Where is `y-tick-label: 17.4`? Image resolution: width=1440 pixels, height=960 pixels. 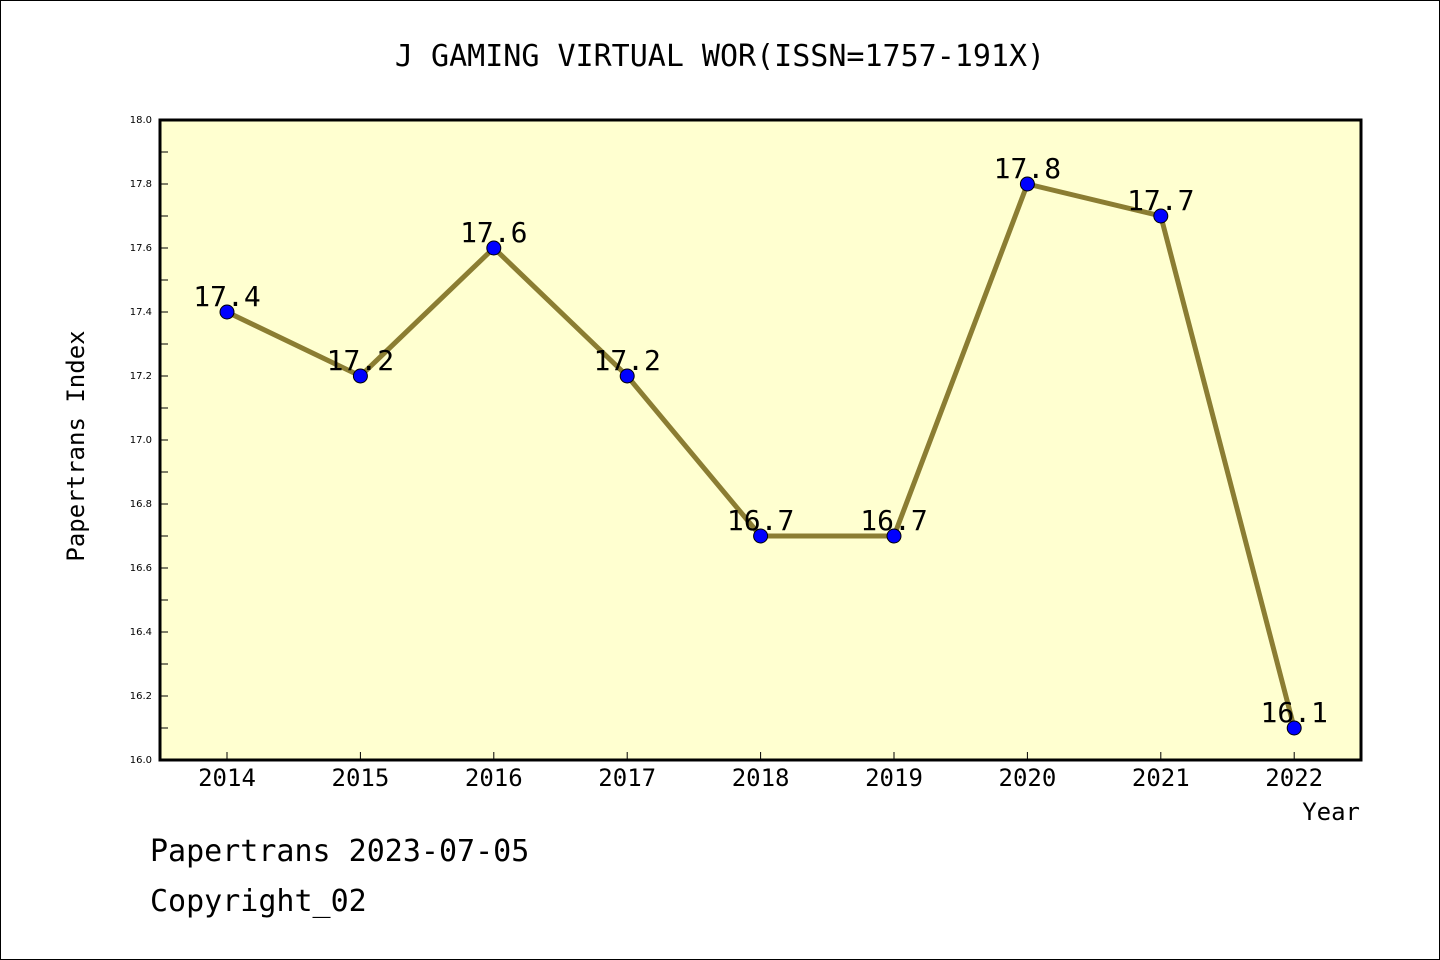 y-tick-label: 17.4 is located at coordinates (141, 312).